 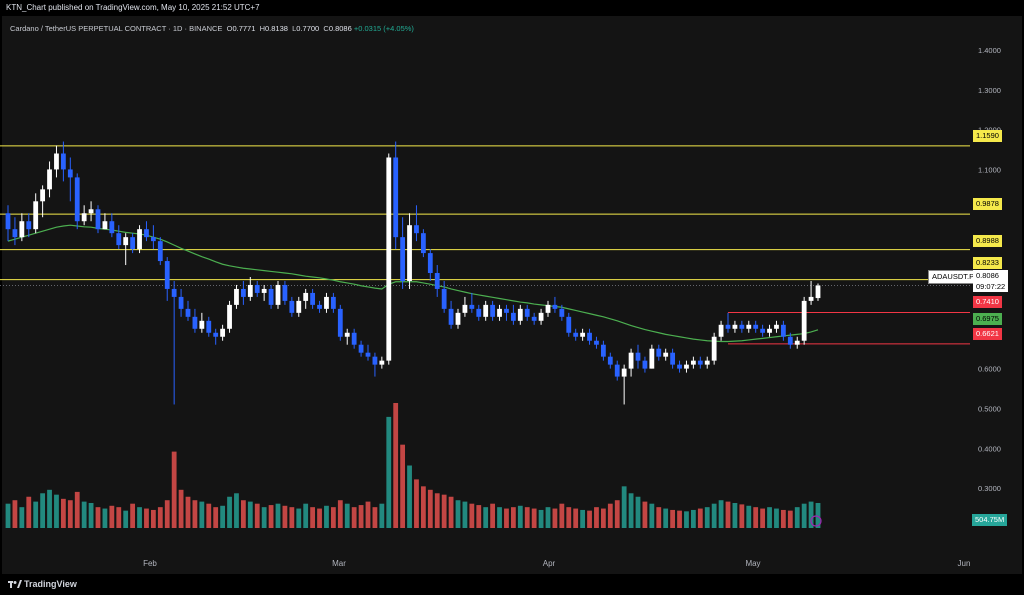 I want to click on time-axis-label: Mar, so click(x=339, y=563).